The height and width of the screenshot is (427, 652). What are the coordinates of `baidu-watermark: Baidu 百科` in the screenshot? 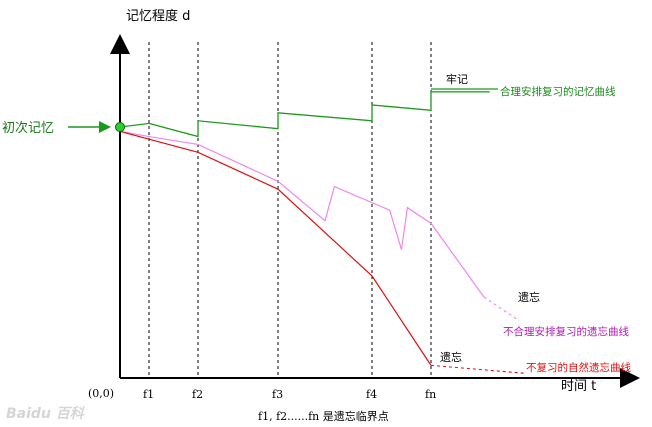 It's located at (46, 413).